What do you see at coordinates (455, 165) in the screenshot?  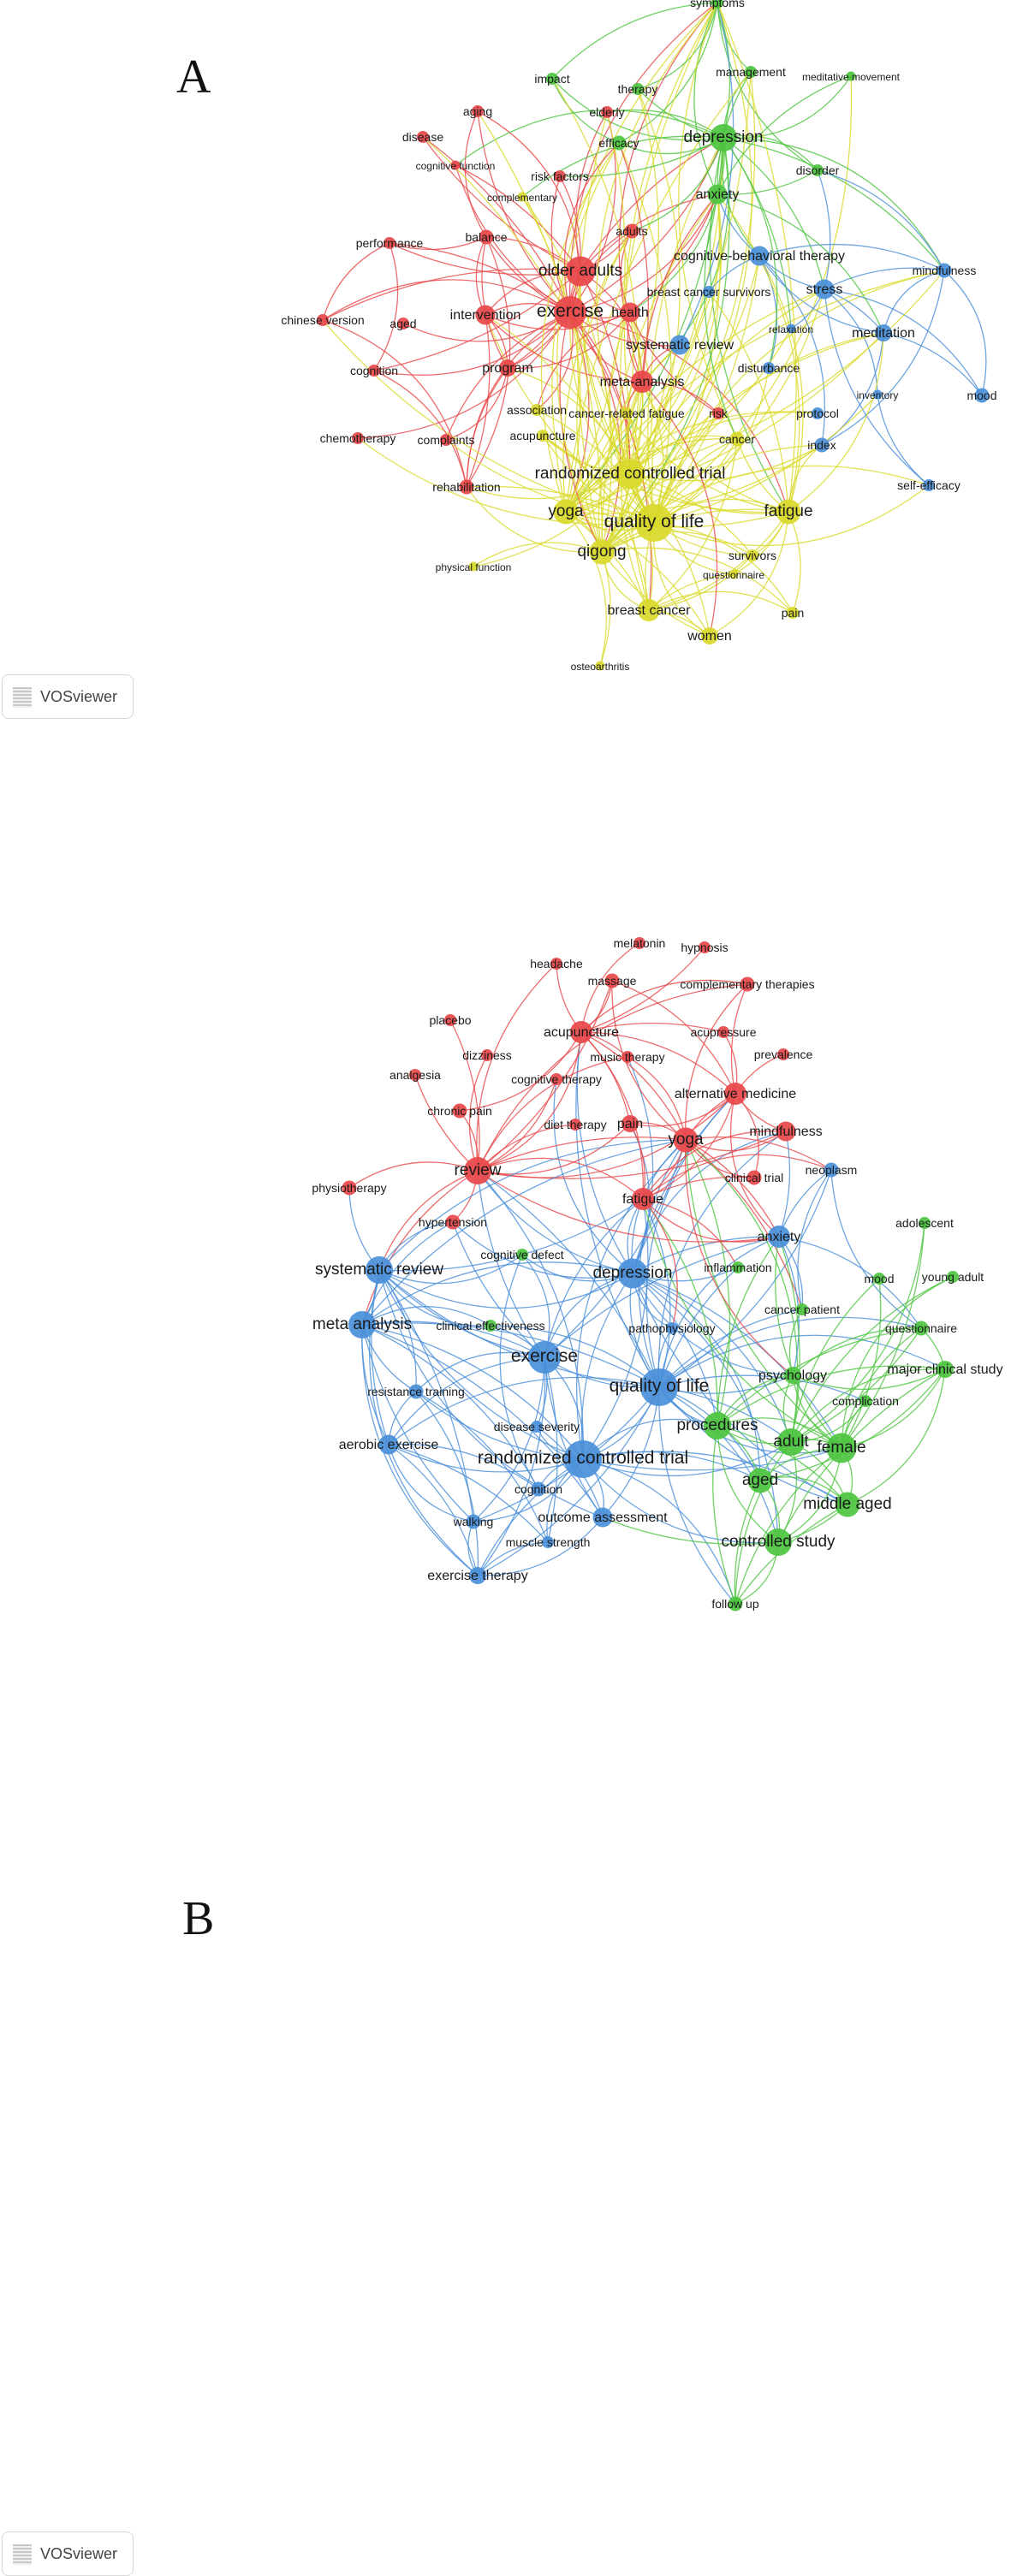 I see `node-cognitive-function` at bounding box center [455, 165].